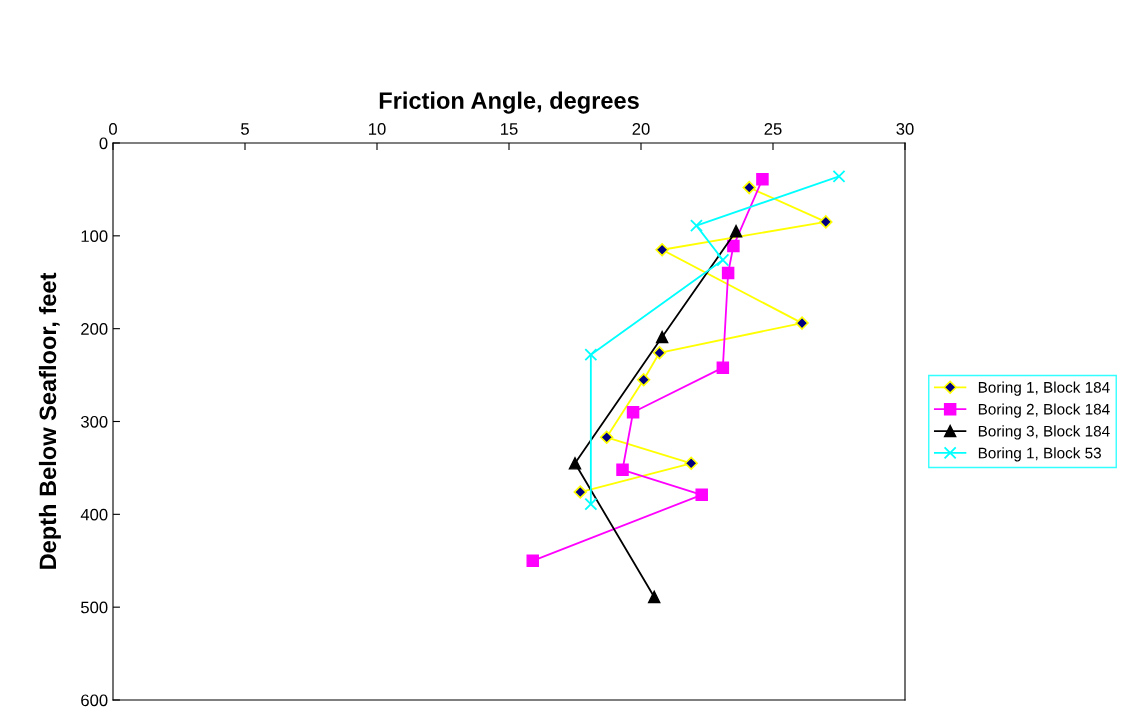 This screenshot has height=719, width=1132. I want to click on y-tick-label: 400, so click(94, 514).